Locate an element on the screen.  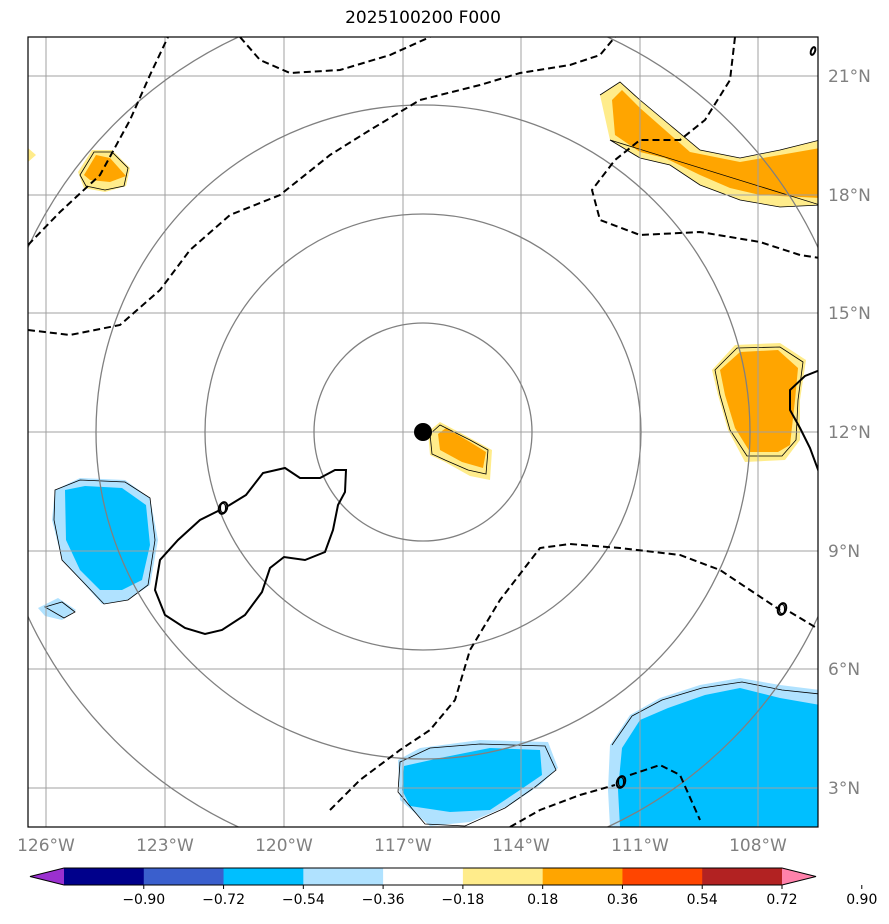
colorbar-tick-label: −0.72 is located at coordinates (223, 900).